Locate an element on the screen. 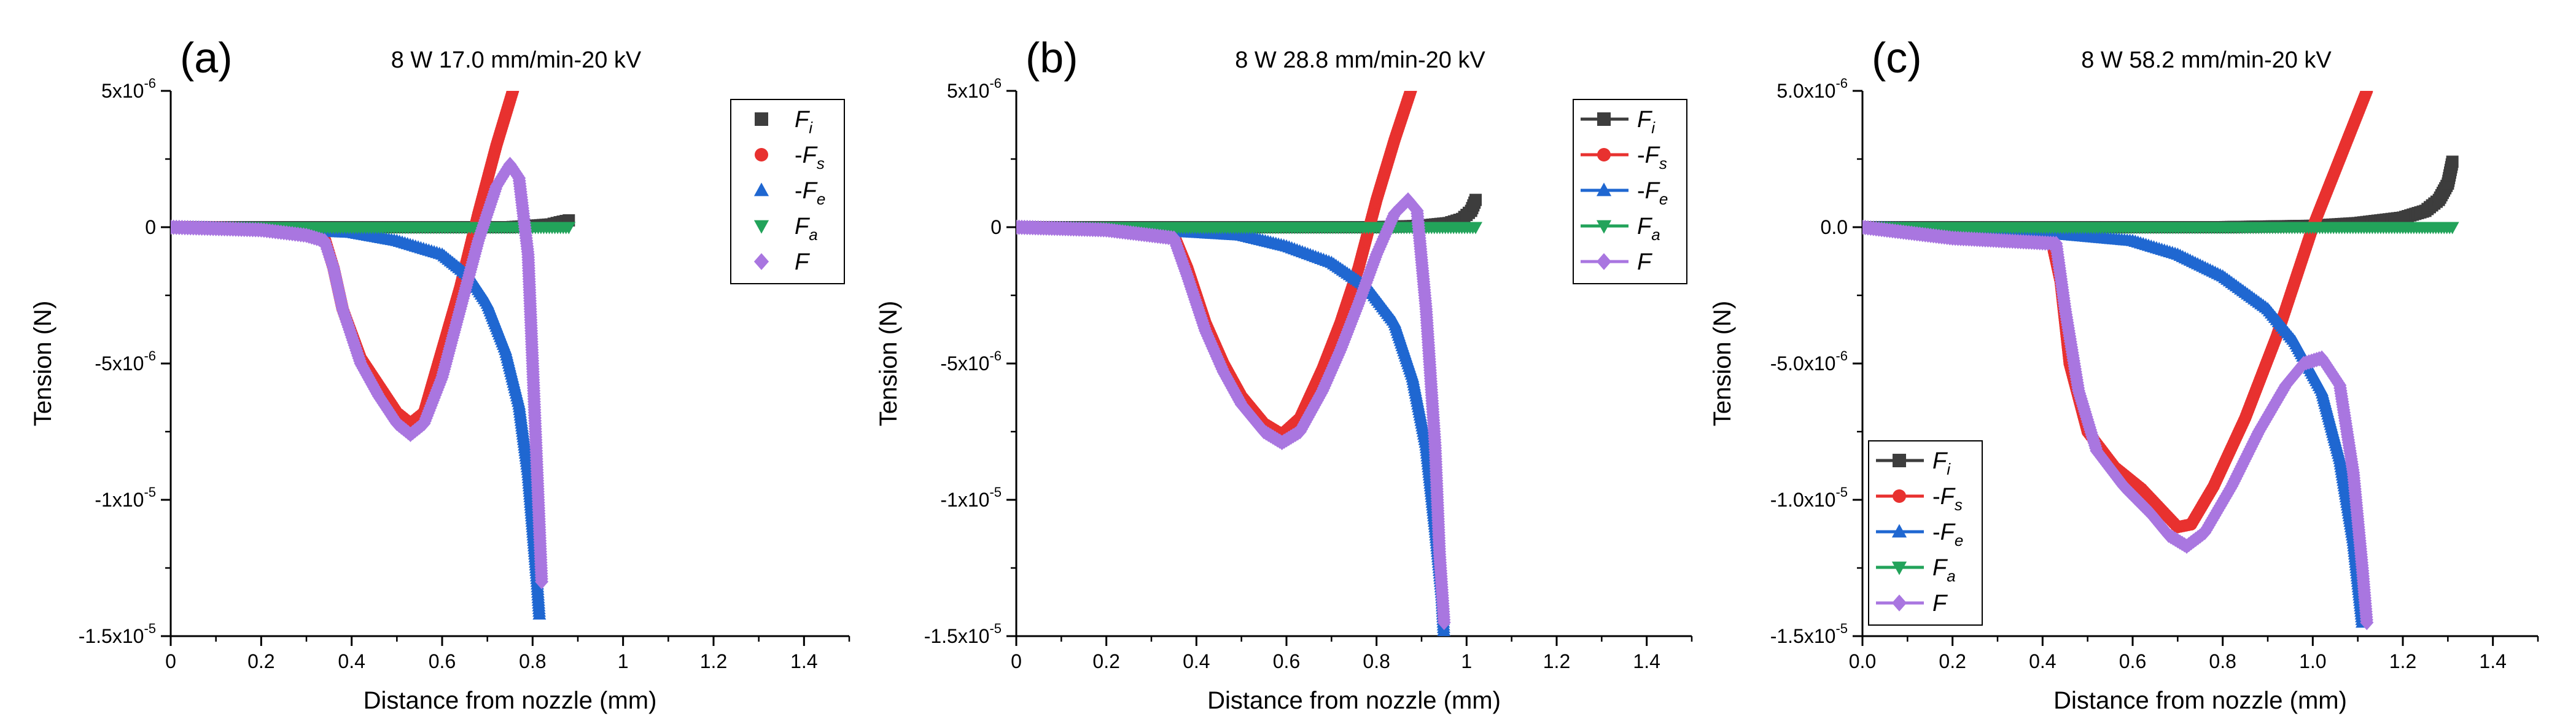  y-tick-mantissa: -1x10 is located at coordinates (964, 500).